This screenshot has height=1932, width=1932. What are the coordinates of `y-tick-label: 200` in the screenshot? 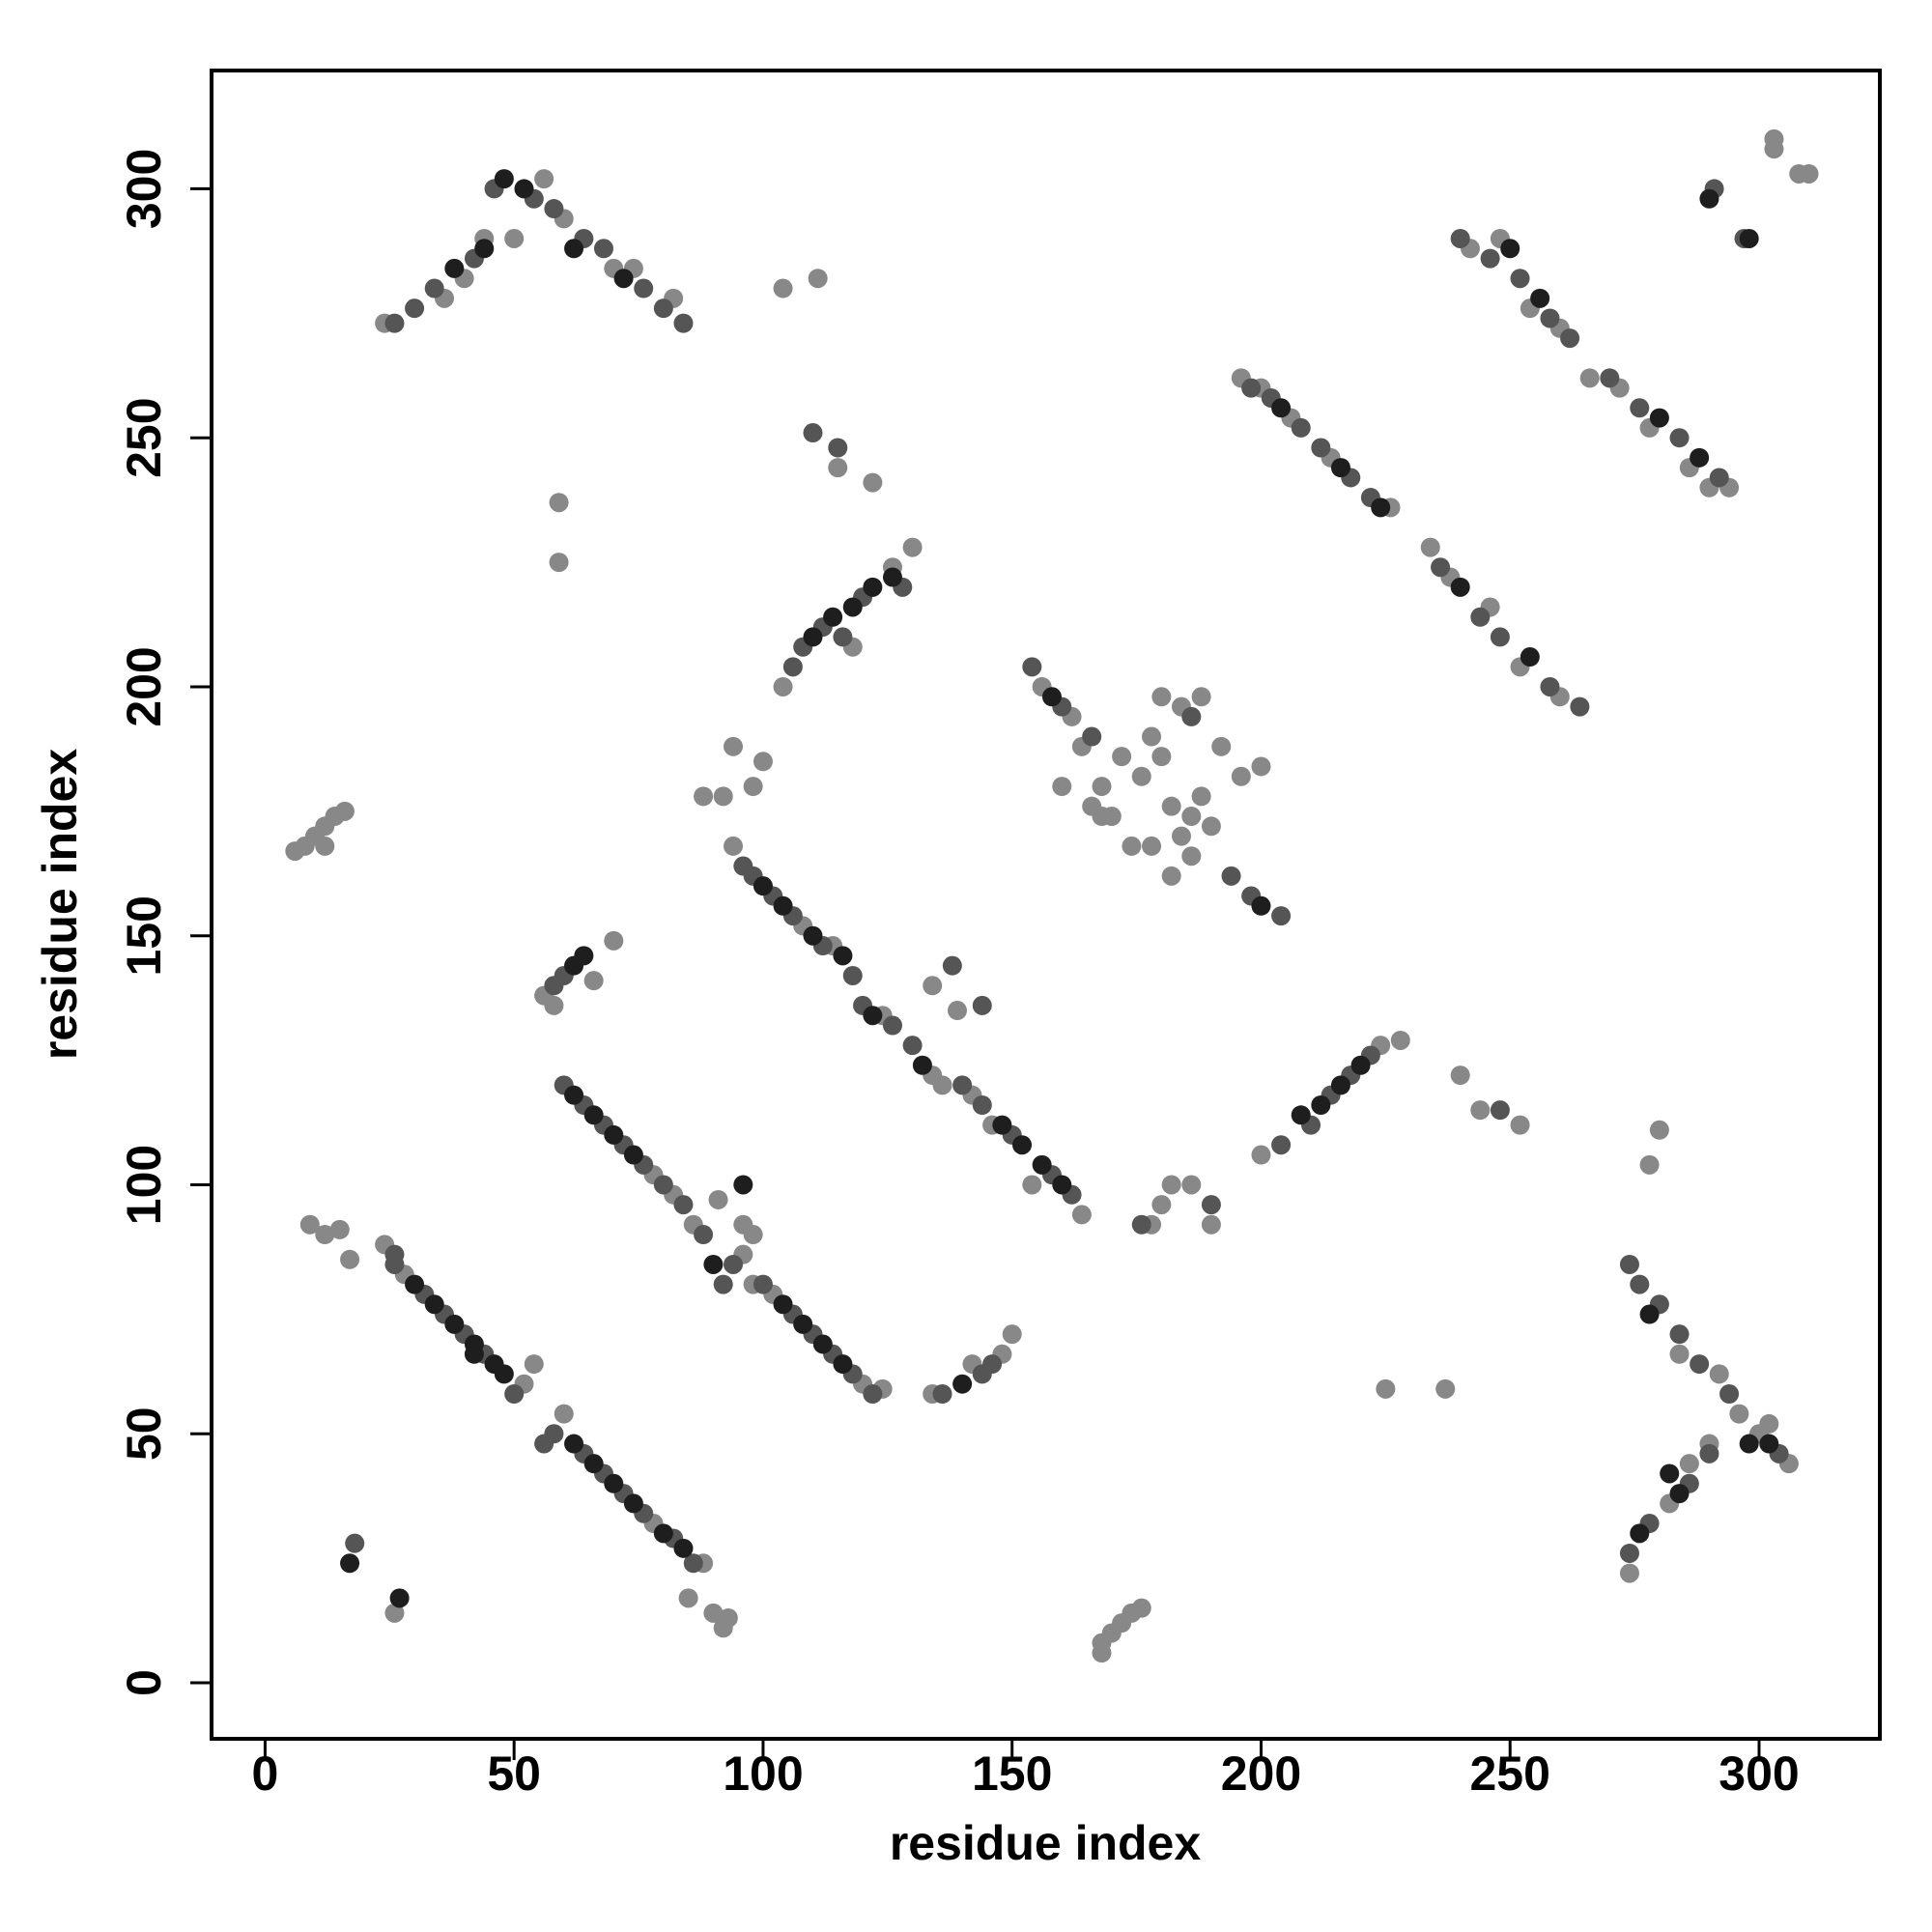 It's located at (144, 686).